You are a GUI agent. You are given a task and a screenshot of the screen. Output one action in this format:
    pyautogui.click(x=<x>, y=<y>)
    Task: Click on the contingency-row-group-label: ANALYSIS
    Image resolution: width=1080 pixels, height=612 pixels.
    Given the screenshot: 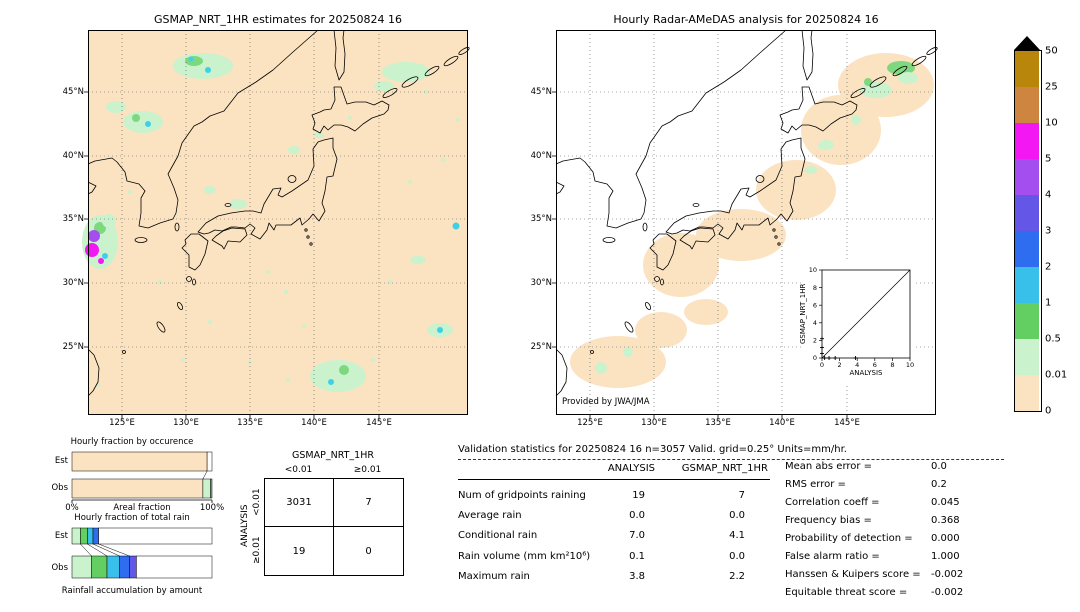 What is the action you would take?
    pyautogui.click(x=245, y=526)
    